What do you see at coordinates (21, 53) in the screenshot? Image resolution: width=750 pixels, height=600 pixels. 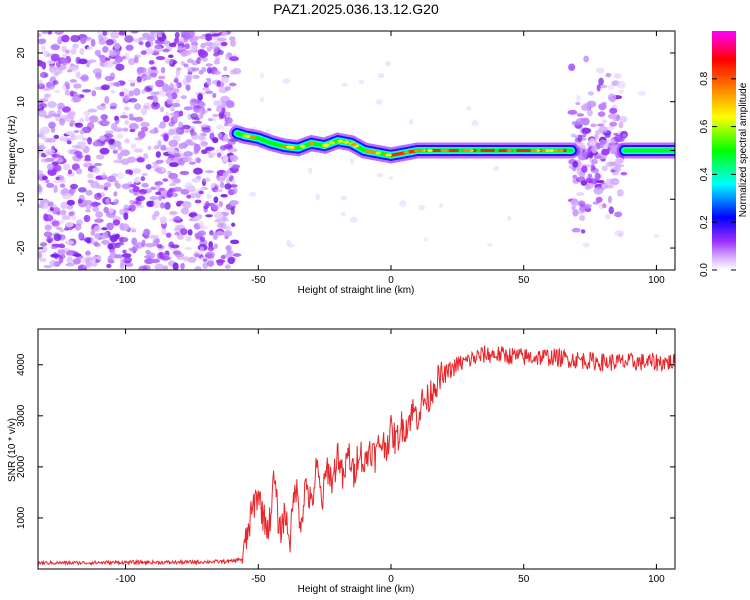 I see `spectrogram-ytick-label: 20` at bounding box center [21, 53].